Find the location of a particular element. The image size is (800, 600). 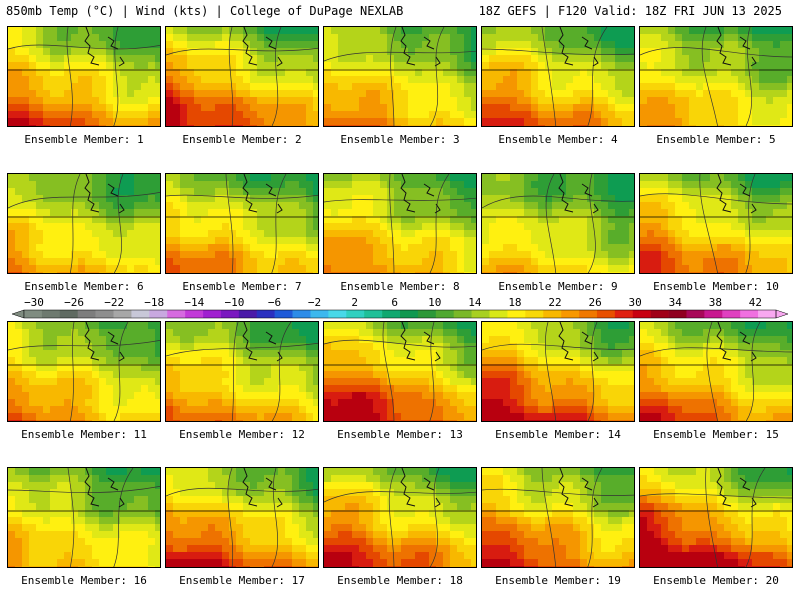

colorbar-tick-label: −10 is located at coordinates (234, 302).